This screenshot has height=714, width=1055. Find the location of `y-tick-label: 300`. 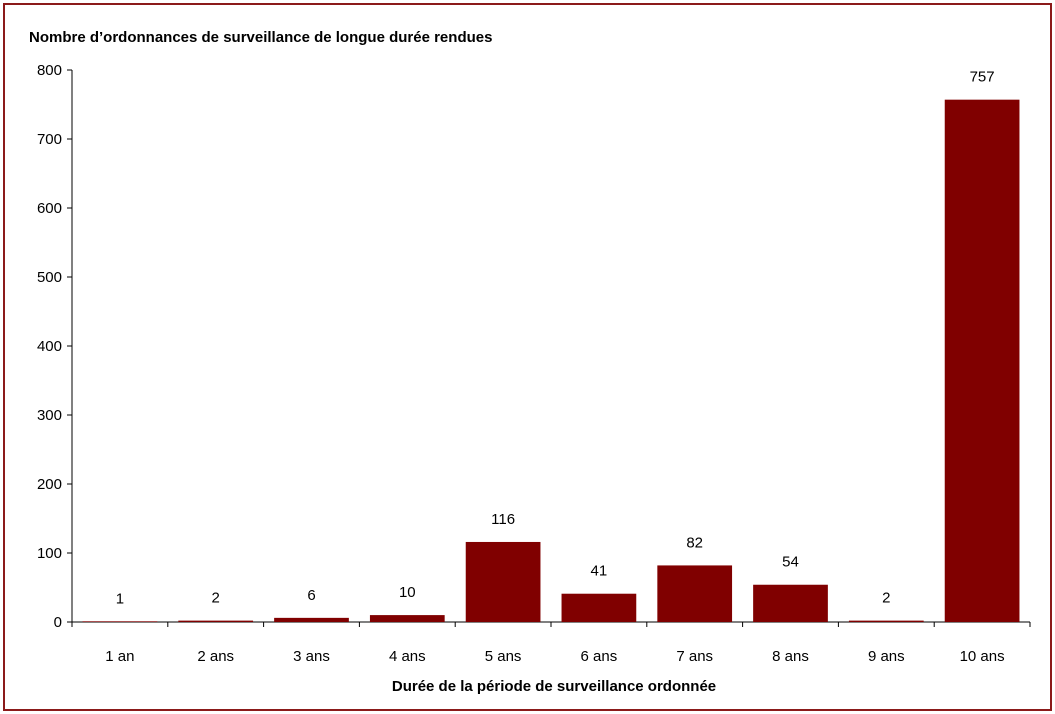

y-tick-label: 300 is located at coordinates (49, 415).